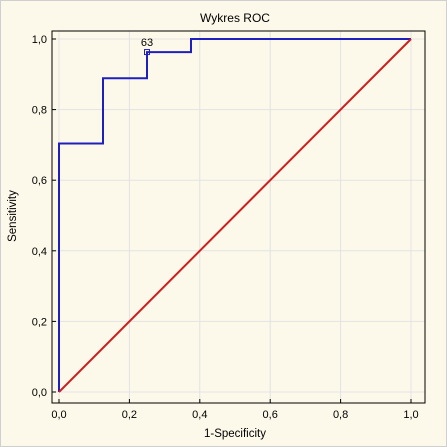 This screenshot has height=447, width=447. What do you see at coordinates (39, 181) in the screenshot?
I see `y-tick-label: 0,6` at bounding box center [39, 181].